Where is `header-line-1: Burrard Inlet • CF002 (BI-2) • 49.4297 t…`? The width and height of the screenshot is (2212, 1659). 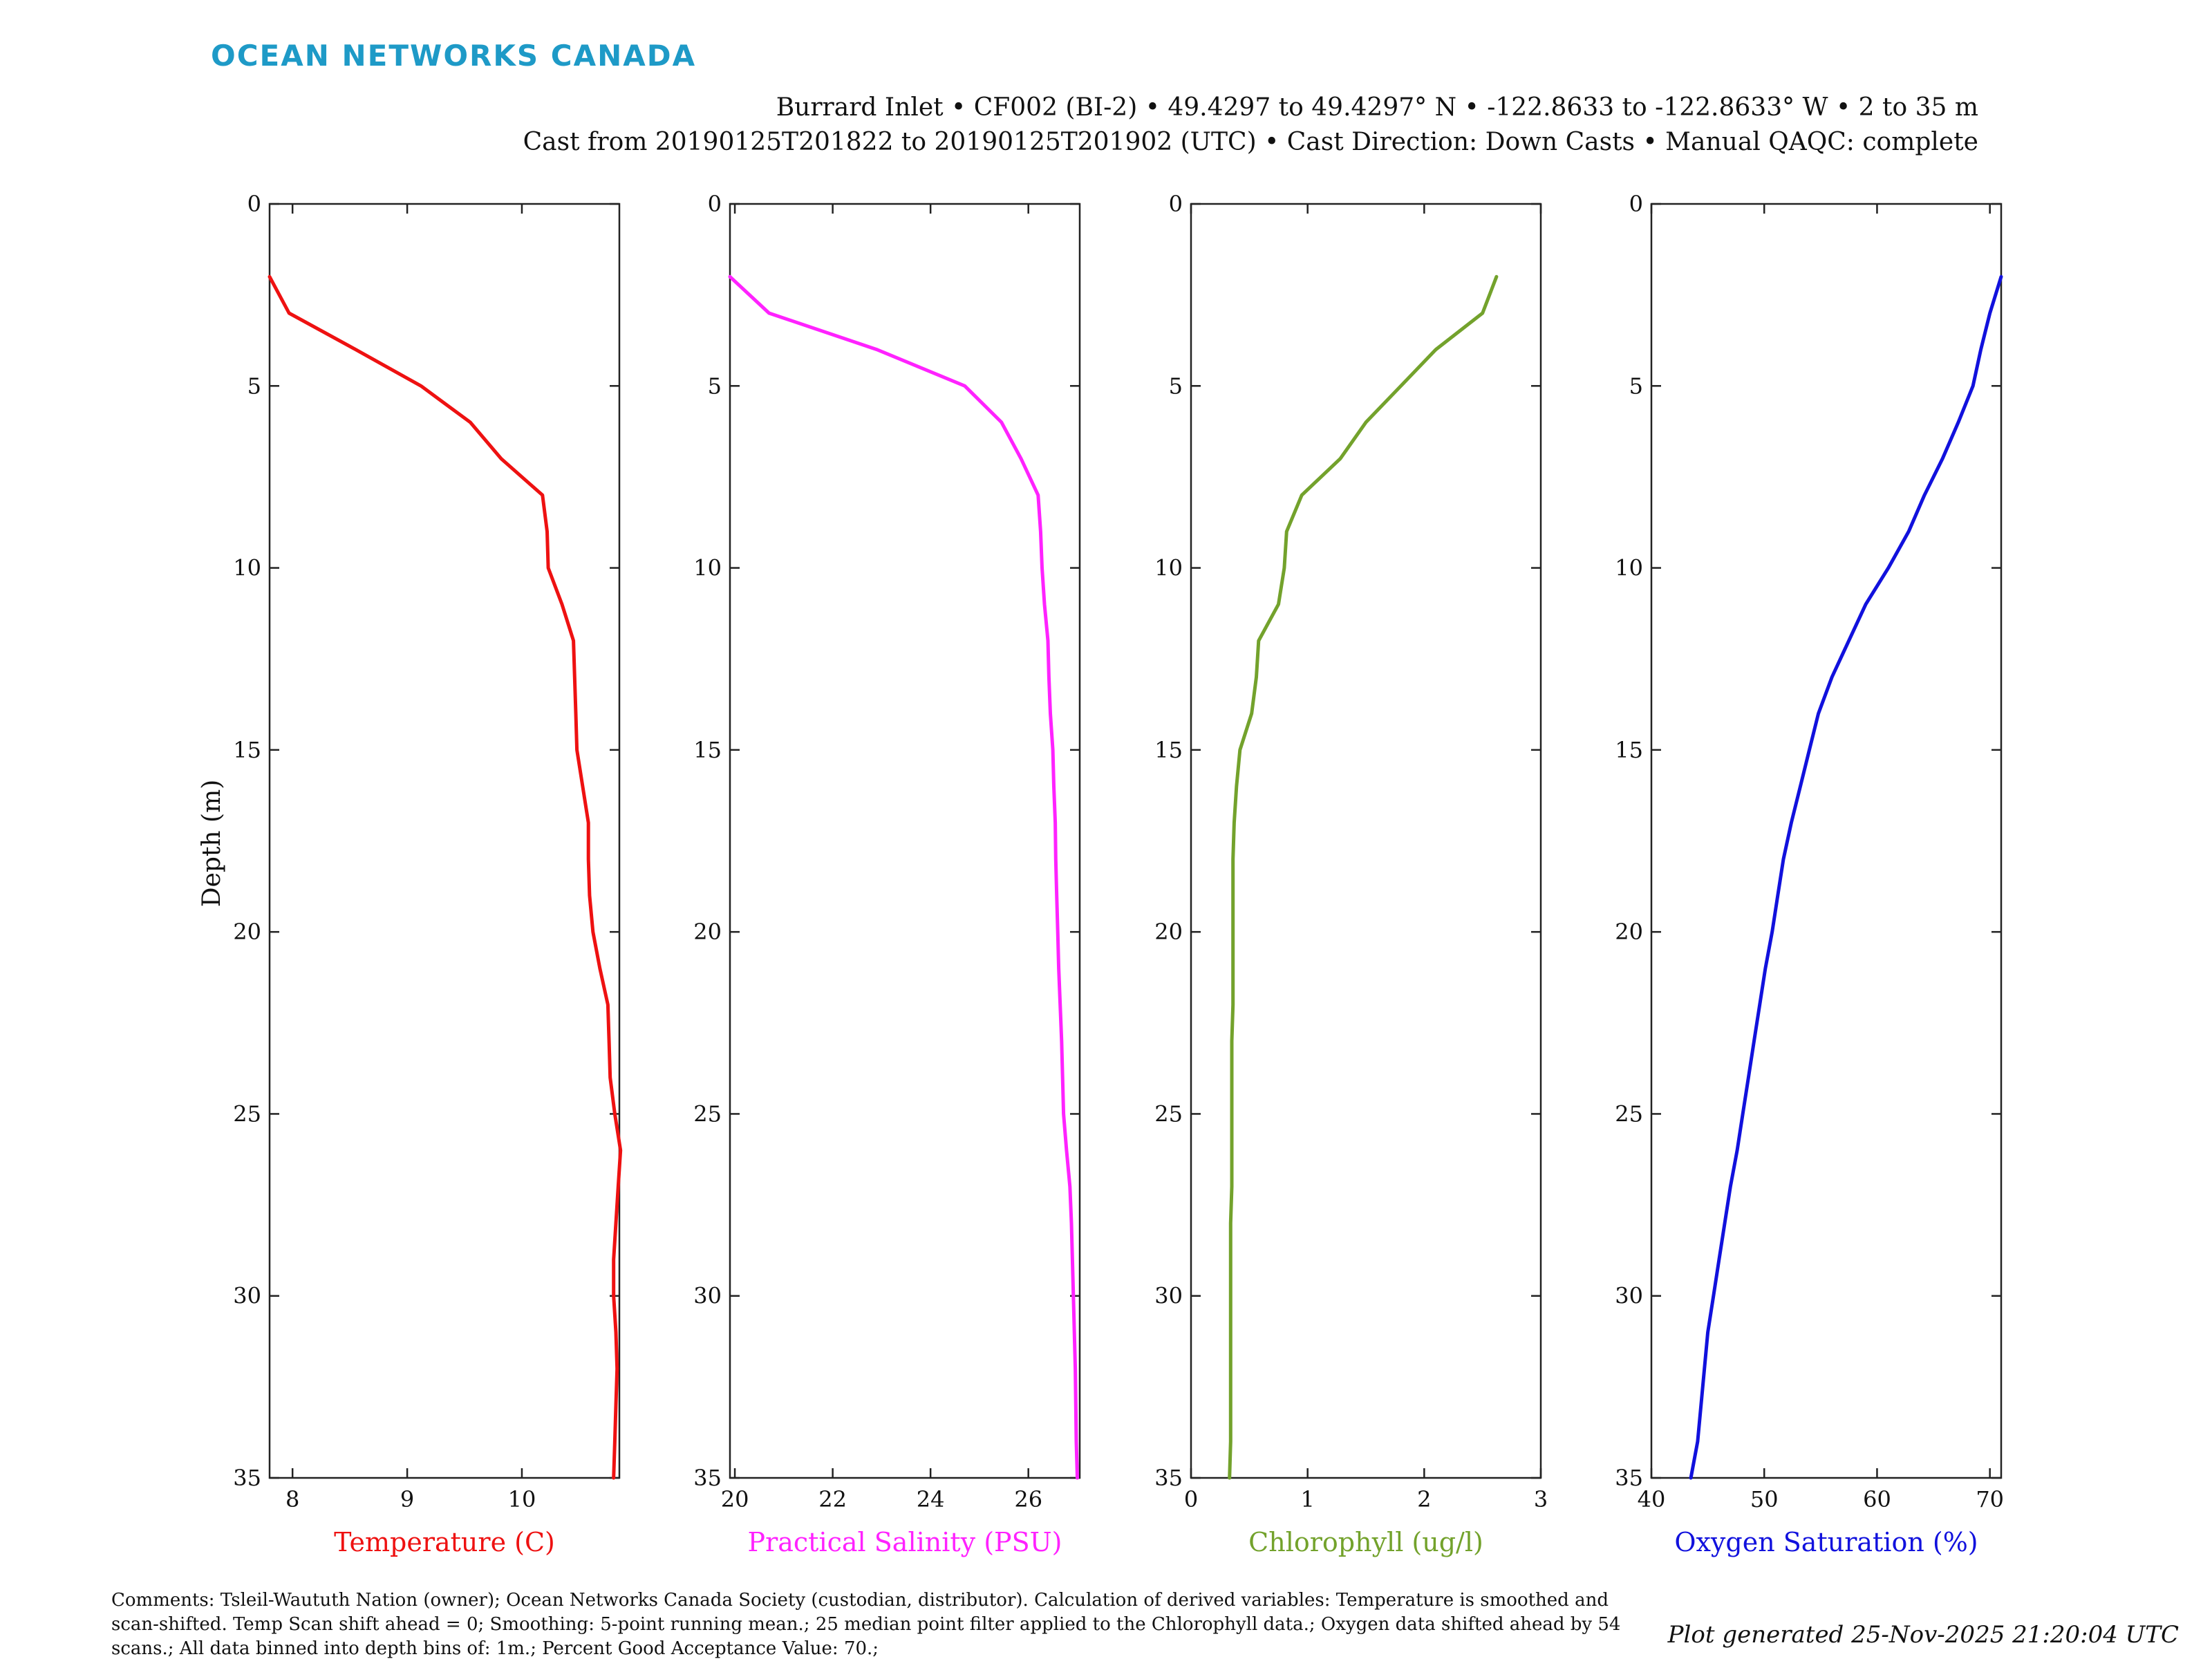
header-line-1: Burrard Inlet • CF002 (BI-2) • 49.4297 t… is located at coordinates (1377, 107).